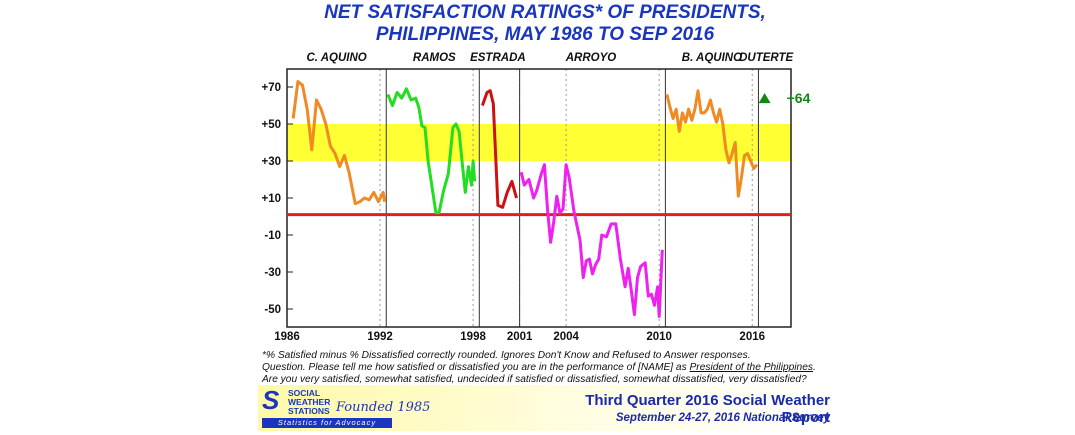  I want to click on chart-title-line2: PHILIPPINES, MAY 1986 TO SEP 2016, so click(545, 34).